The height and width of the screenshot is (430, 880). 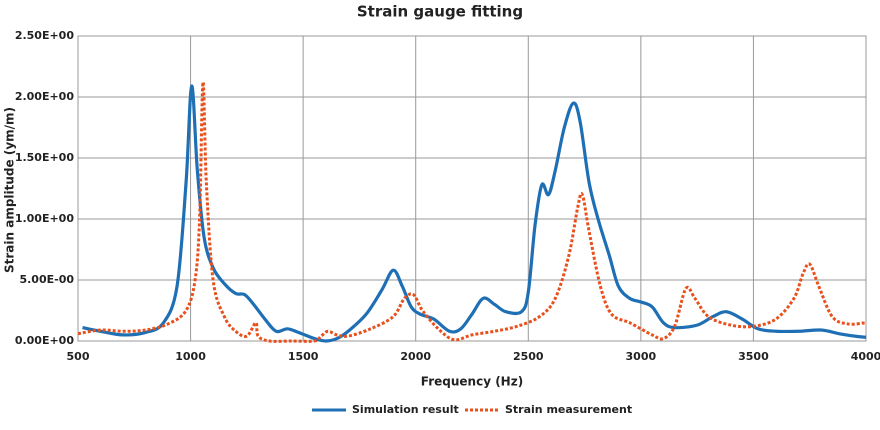 I want to click on x-tick-label: 4000, so click(x=865, y=356).